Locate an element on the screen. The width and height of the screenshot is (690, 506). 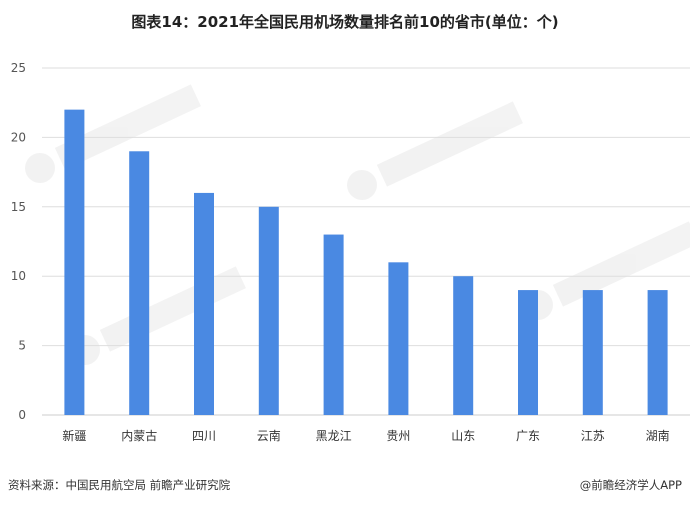
y-tick-label: 15 is located at coordinates (18, 207).